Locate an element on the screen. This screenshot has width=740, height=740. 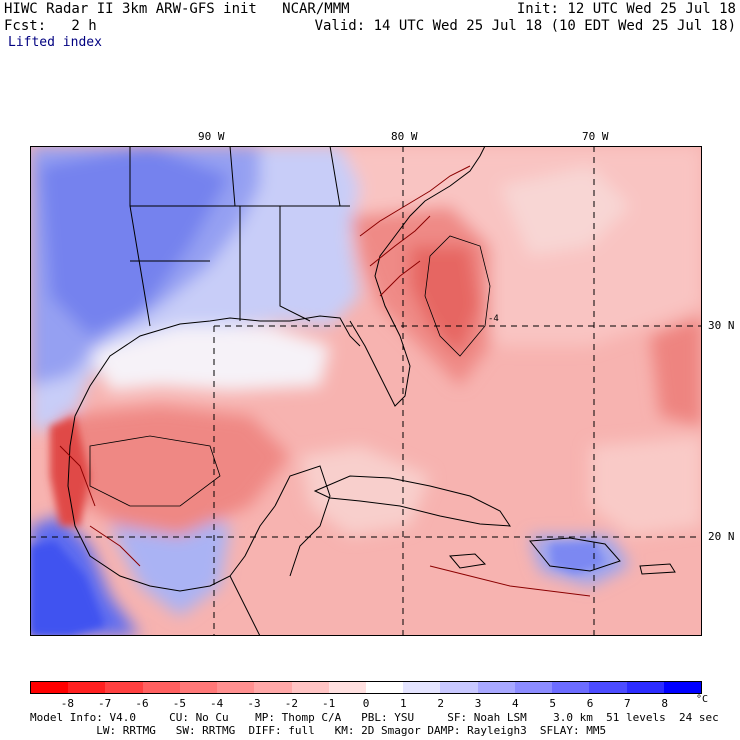
cuba is located at coordinates (412, 501).